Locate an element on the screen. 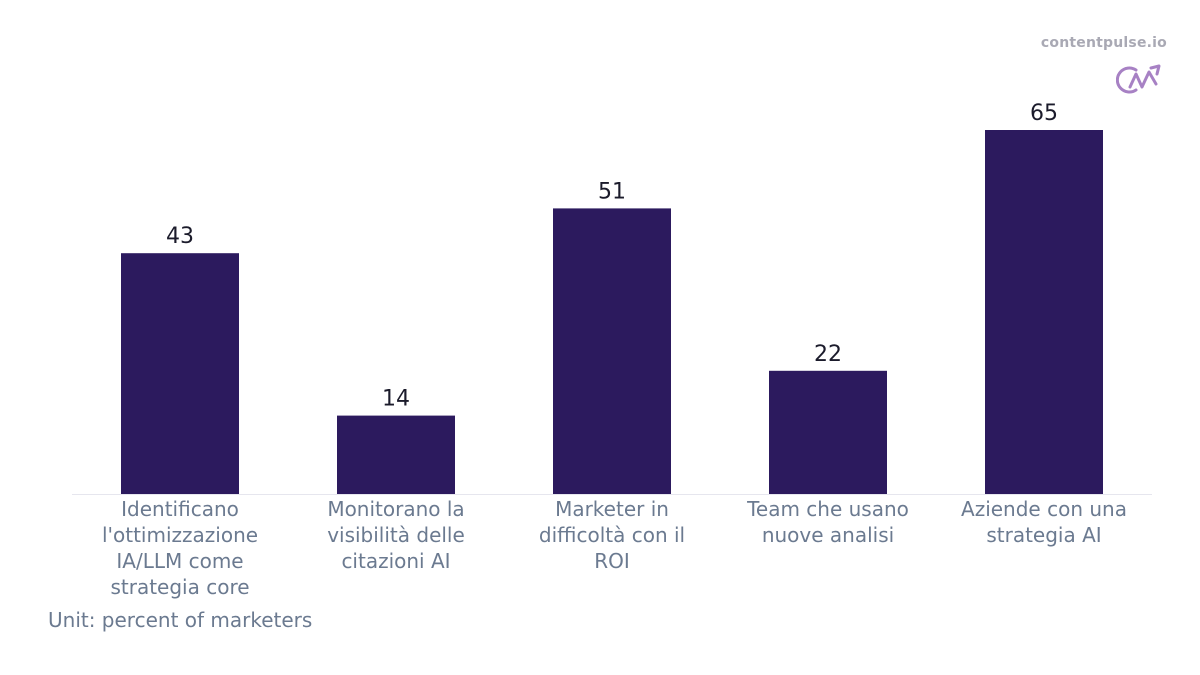 The image size is (1200, 675). unit-note: Unit: percent of marketers is located at coordinates (180, 620).